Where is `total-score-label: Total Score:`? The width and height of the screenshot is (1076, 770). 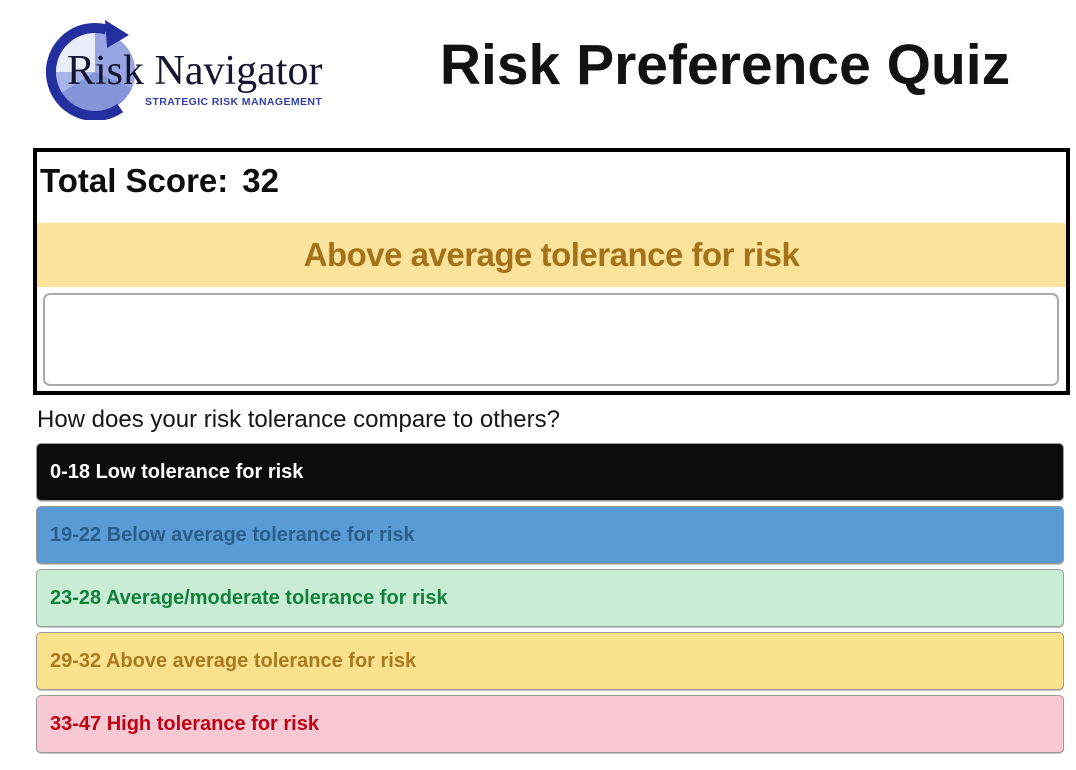 total-score-label: Total Score: is located at coordinates (134, 180).